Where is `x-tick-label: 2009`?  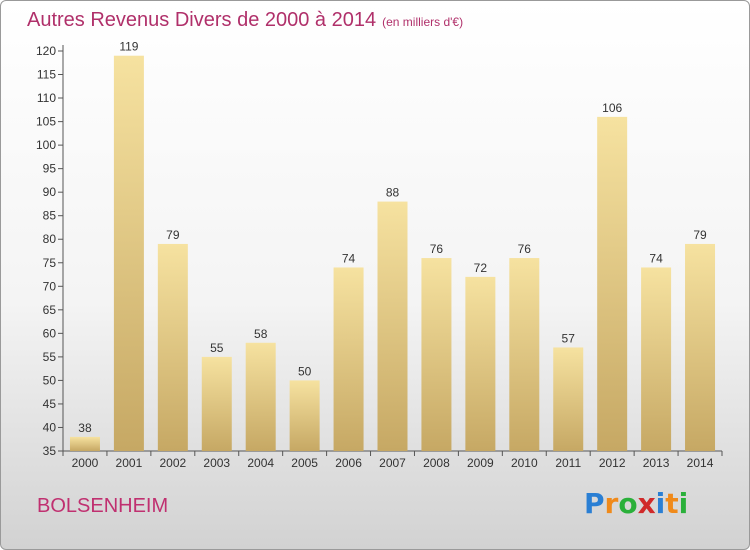
x-tick-label: 2009 is located at coordinates (480, 463).